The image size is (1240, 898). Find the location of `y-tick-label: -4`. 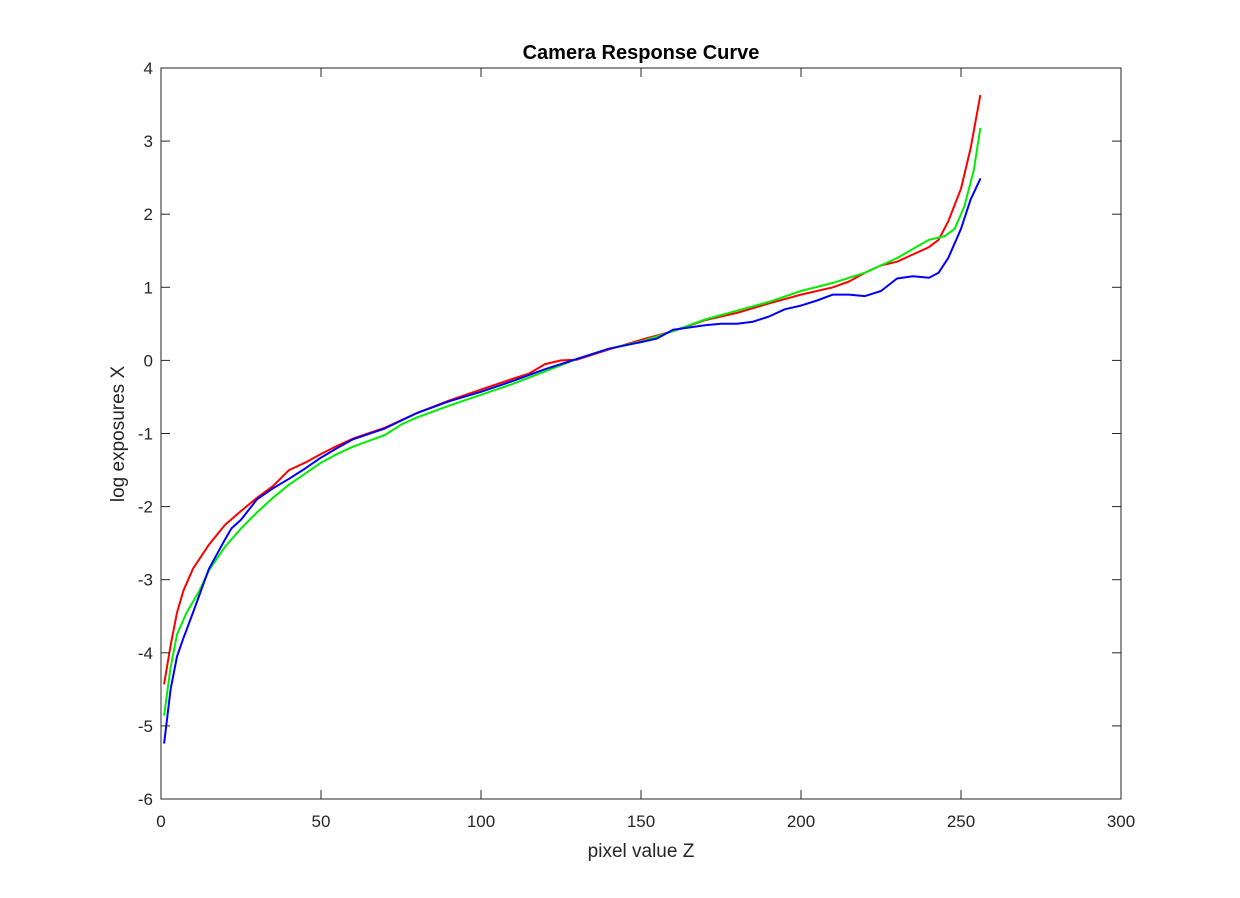

y-tick-label: -4 is located at coordinates (145, 653).